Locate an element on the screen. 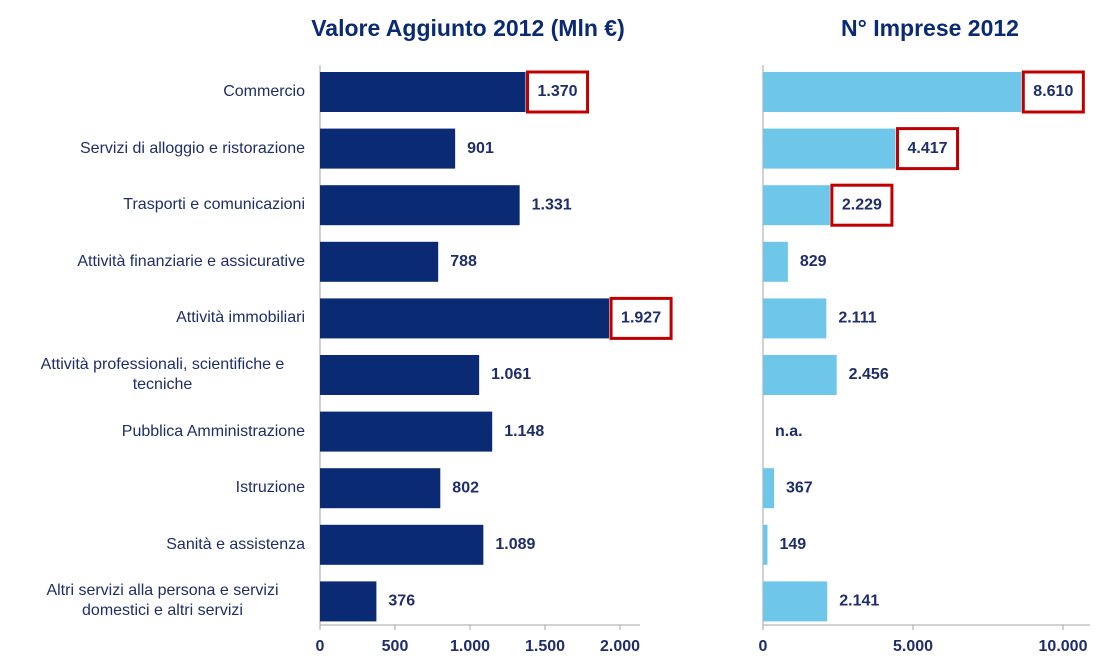  data-label: 2.229 is located at coordinates (862, 204).